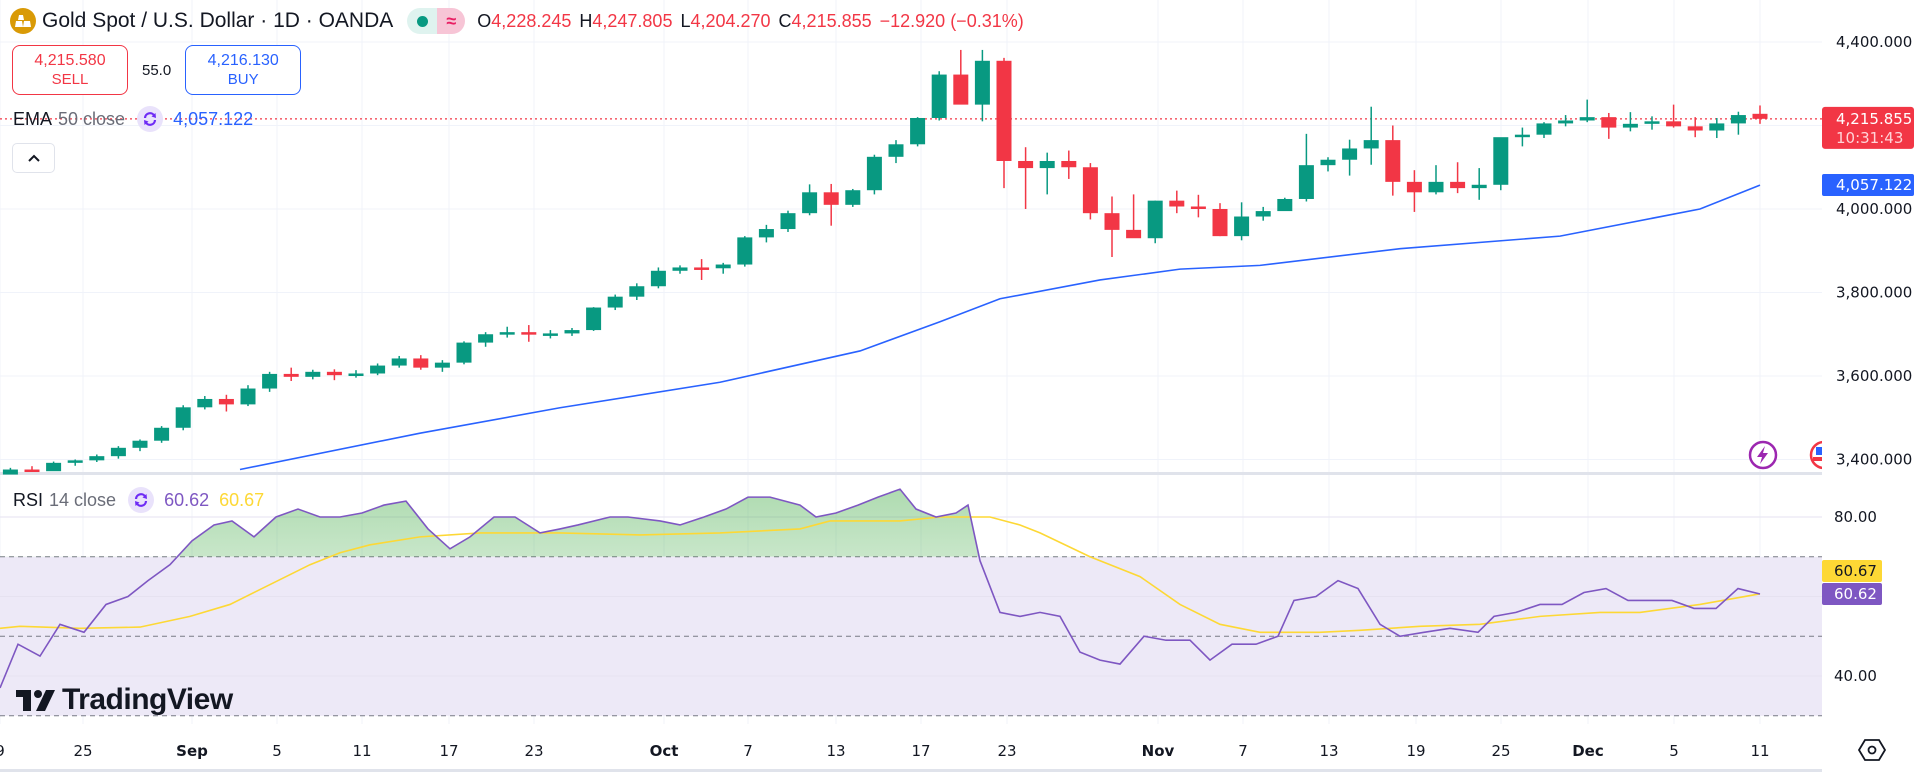 Image resolution: width=1916 pixels, height=772 pixels. What do you see at coordinates (33, 158) in the screenshot?
I see `collapse-legend-button` at bounding box center [33, 158].